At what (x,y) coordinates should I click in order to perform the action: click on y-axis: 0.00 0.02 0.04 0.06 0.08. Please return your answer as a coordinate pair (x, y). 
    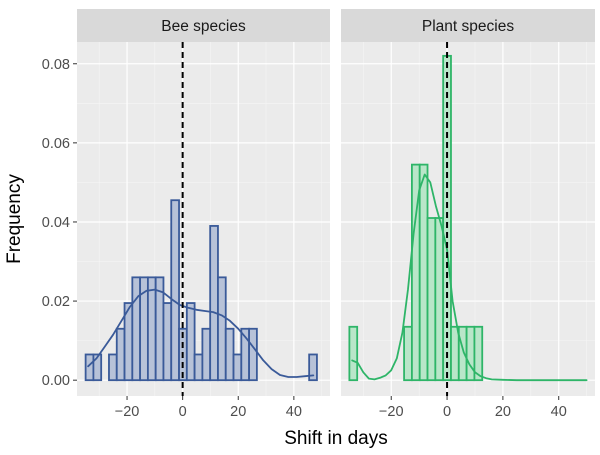
    Looking at the image, I should click on (59, 223).